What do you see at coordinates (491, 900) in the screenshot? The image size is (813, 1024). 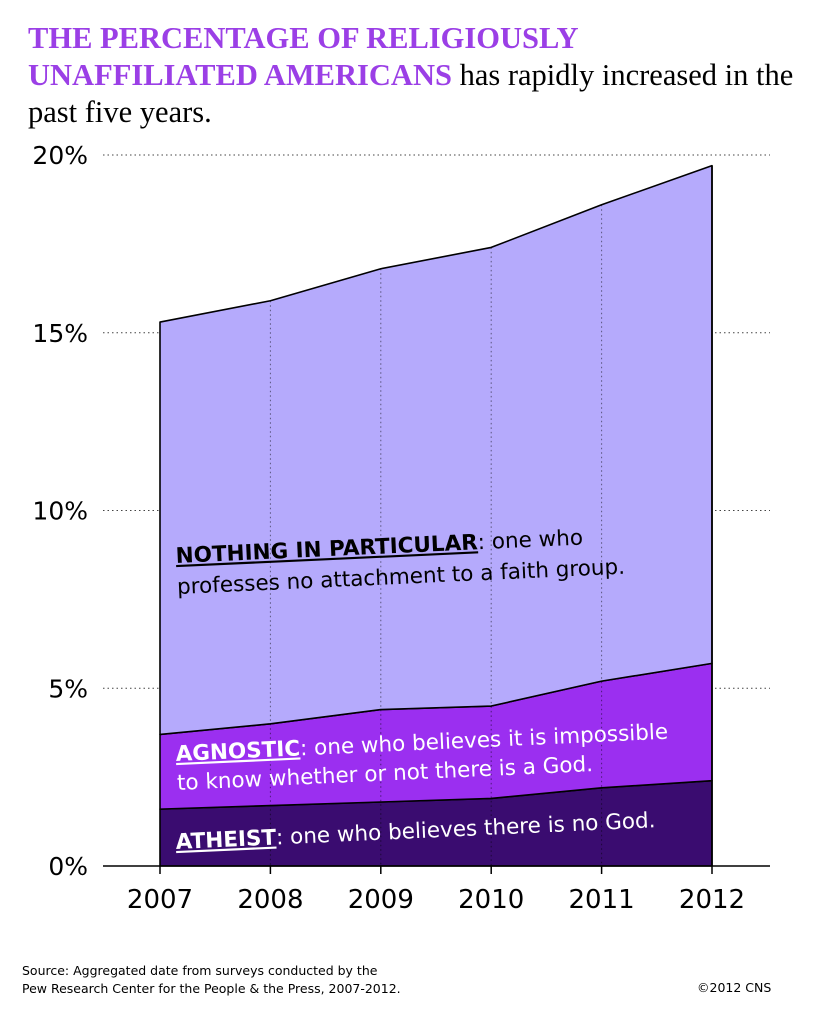 I see `x-tick-label: 2010` at bounding box center [491, 900].